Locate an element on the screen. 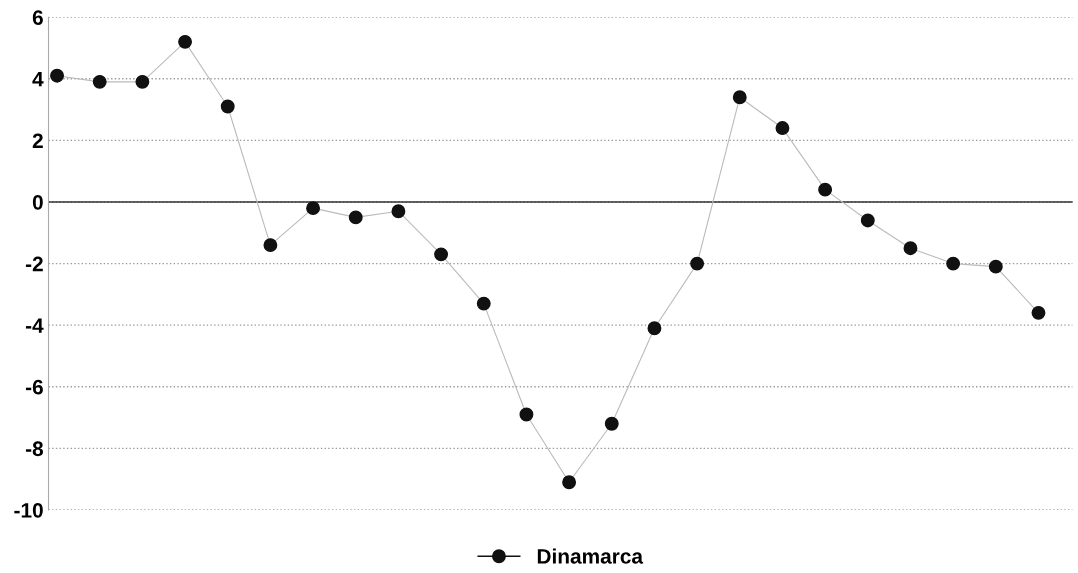 This screenshot has height=573, width=1078. y-tick-label: -6 is located at coordinates (34, 387).